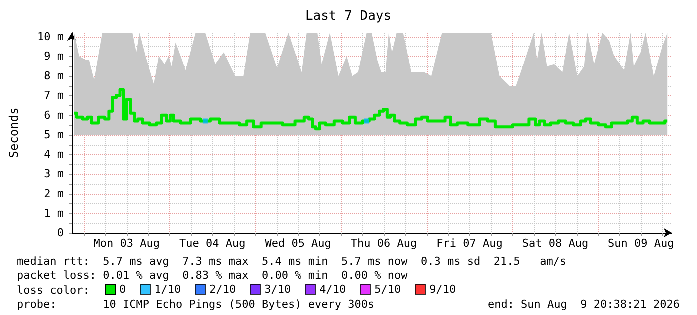 The width and height of the screenshot is (697, 315). I want to click on legend-label: 3/10, so click(278, 289).